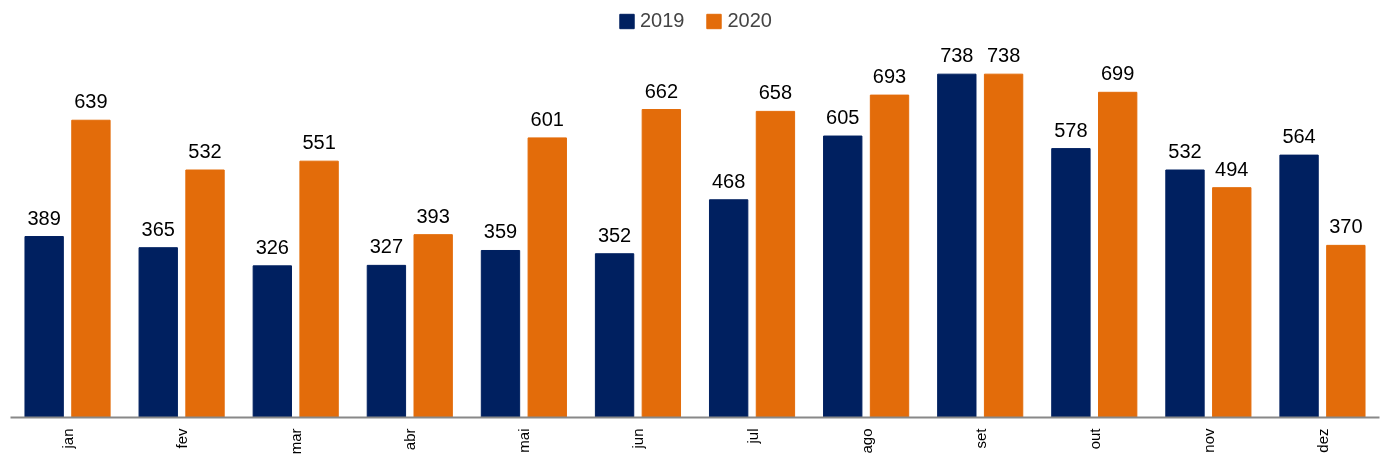 The width and height of the screenshot is (1389, 457). I want to click on x-tick-label: ago, so click(866, 441).